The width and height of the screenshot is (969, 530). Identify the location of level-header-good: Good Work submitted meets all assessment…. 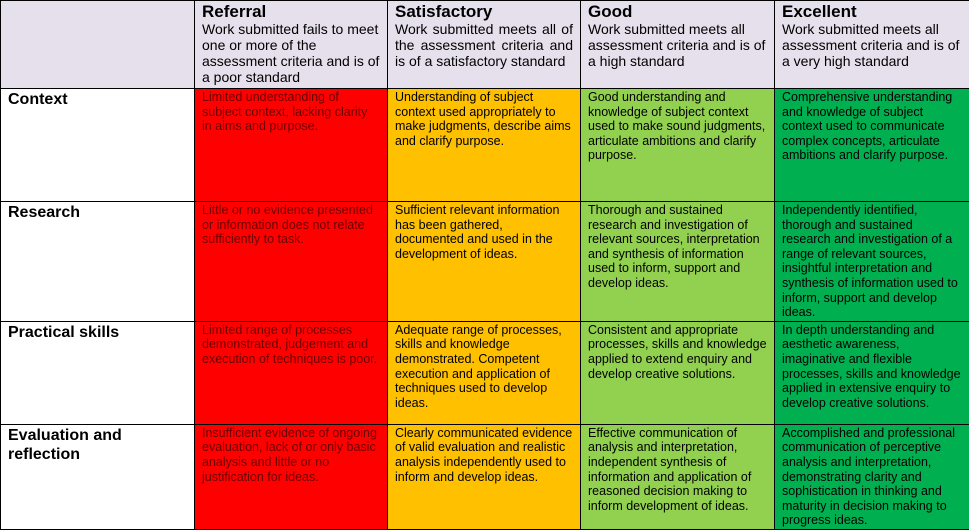
(678, 45).